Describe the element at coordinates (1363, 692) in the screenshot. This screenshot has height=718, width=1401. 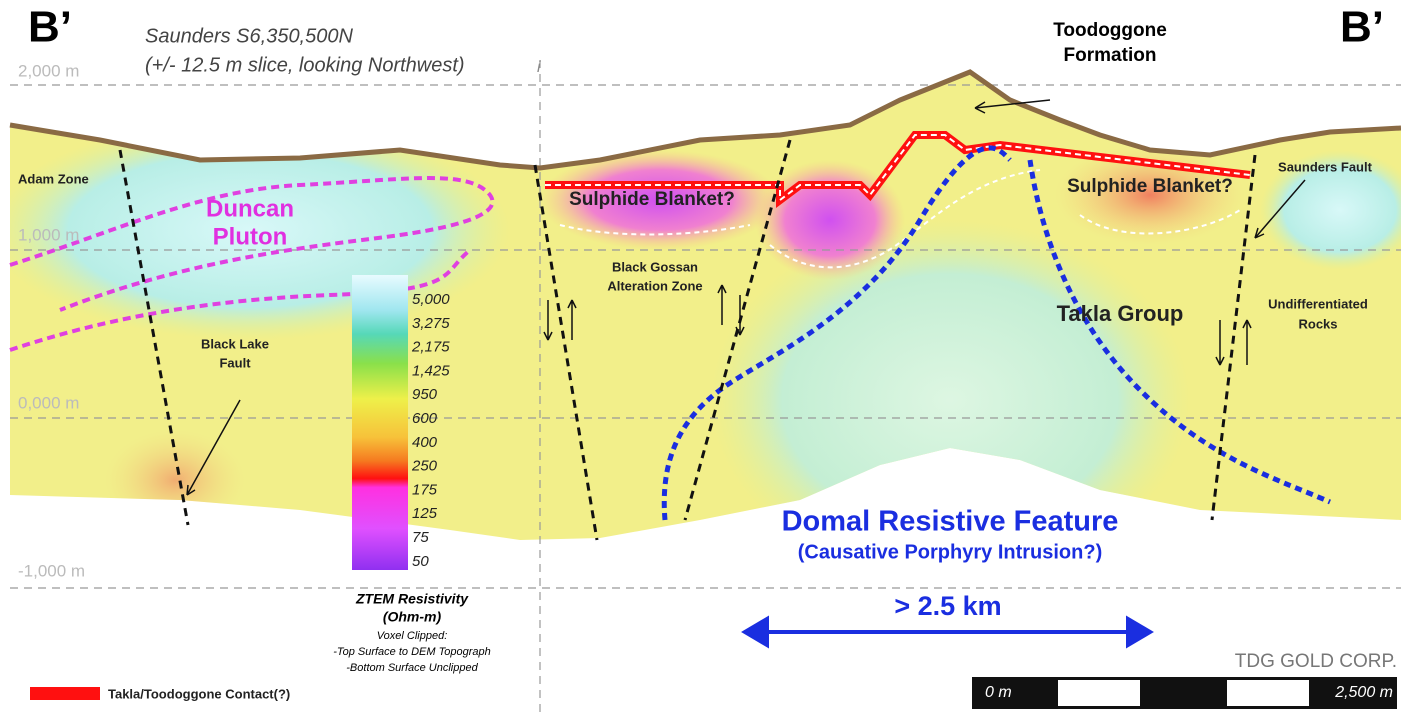
I see `scale-label: 2,500 m` at that location.